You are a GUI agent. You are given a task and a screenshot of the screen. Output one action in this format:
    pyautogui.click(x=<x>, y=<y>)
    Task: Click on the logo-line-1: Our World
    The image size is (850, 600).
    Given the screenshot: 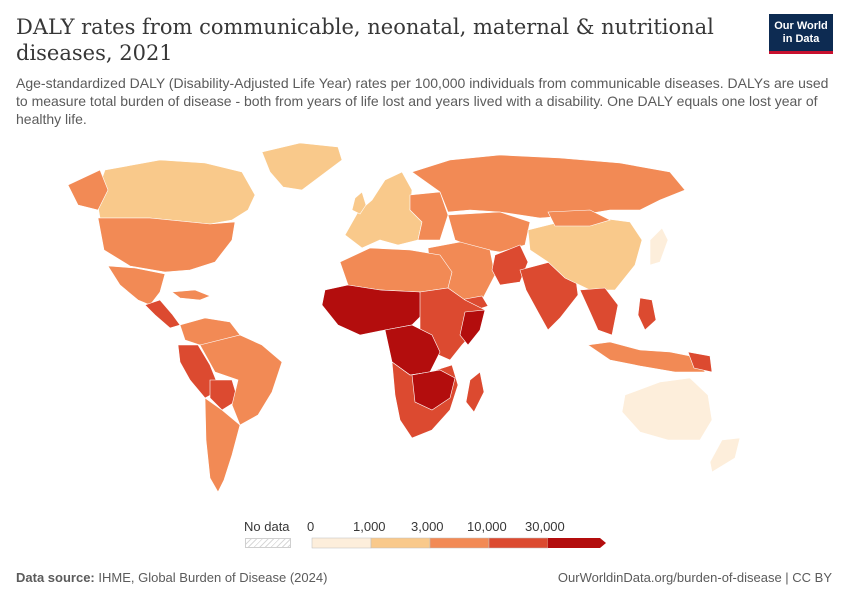 What is the action you would take?
    pyautogui.click(x=801, y=26)
    